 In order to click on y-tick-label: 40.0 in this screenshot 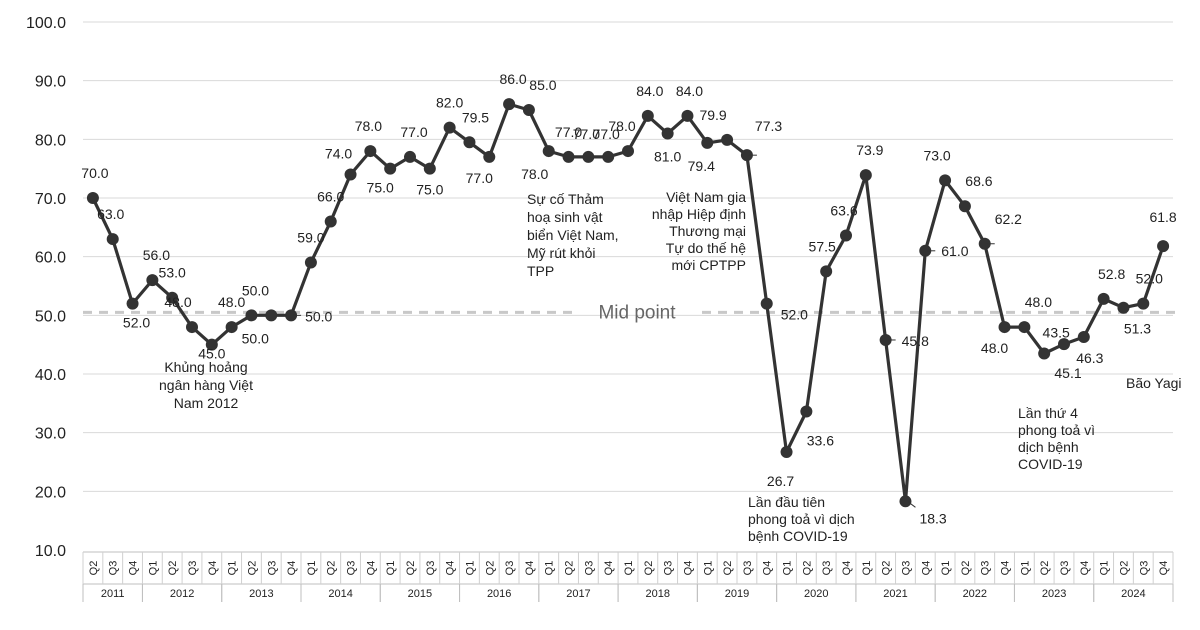, I will do `click(50, 375)`.